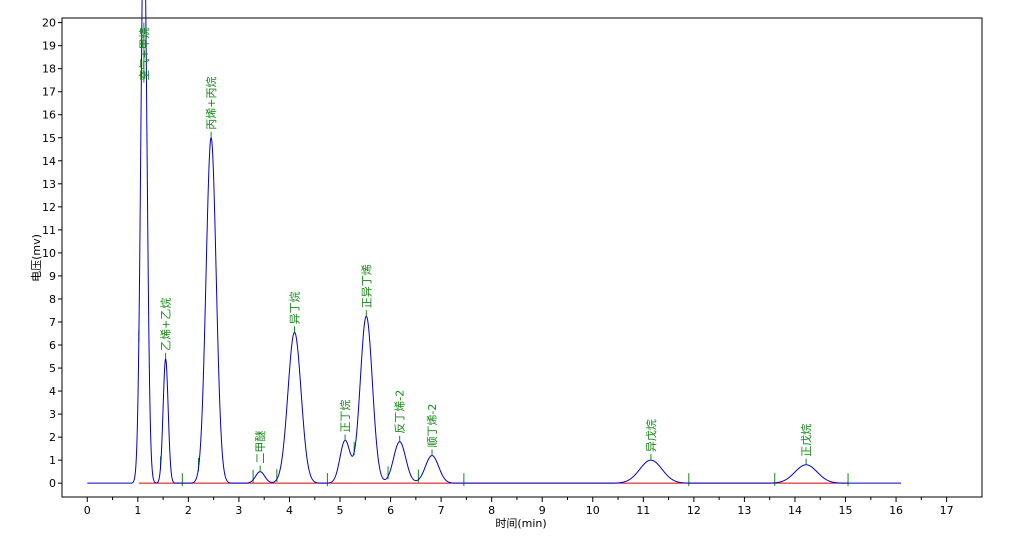  Describe the element at coordinates (593, 510) in the screenshot. I see `x-tick-label: 10` at that location.